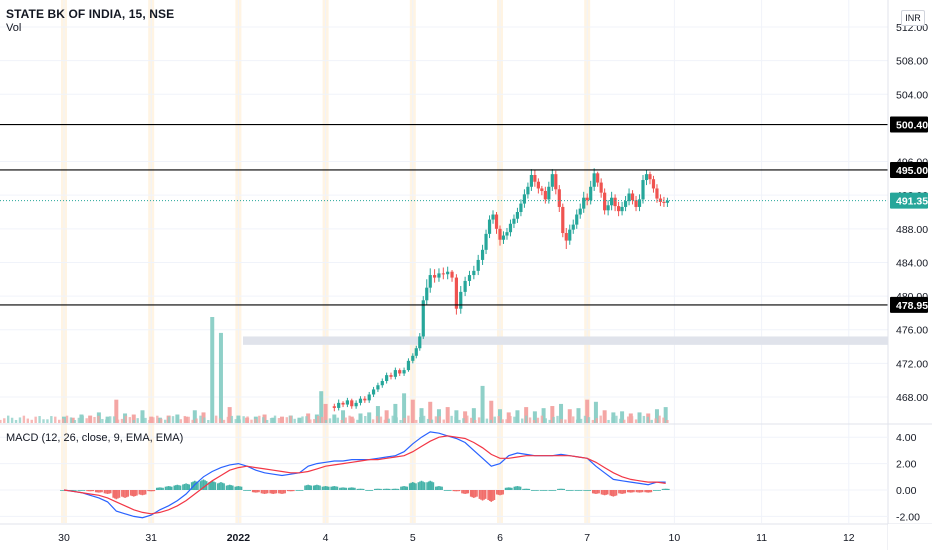 The height and width of the screenshot is (555, 932). Describe the element at coordinates (906, 438) in the screenshot. I see `macd-tick-label: 4.00` at that location.